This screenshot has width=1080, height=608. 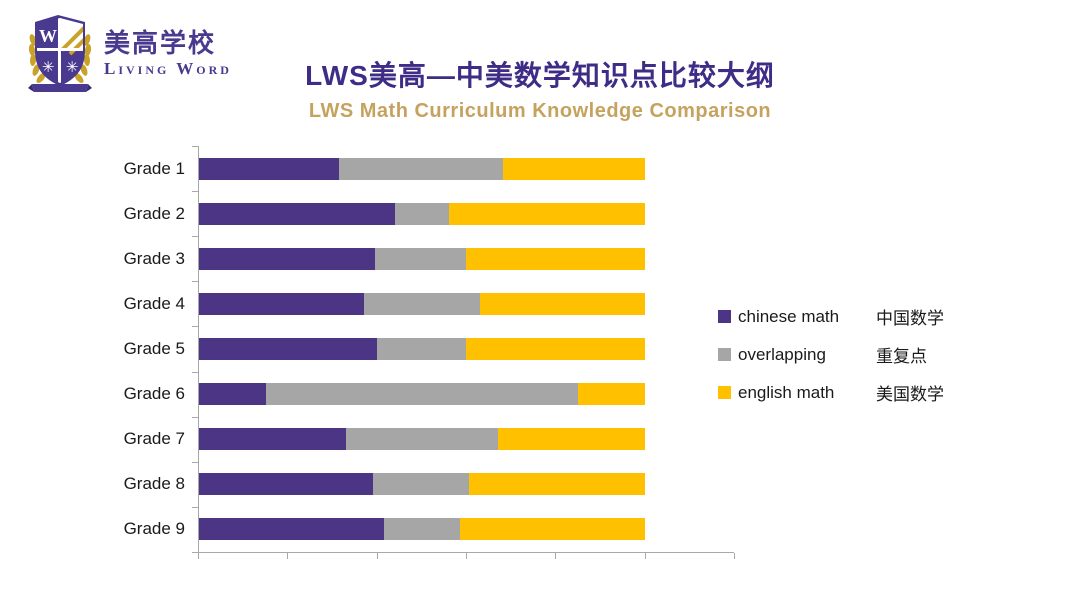 What do you see at coordinates (786, 392) in the screenshot?
I see `legend-label-en: english math` at bounding box center [786, 392].